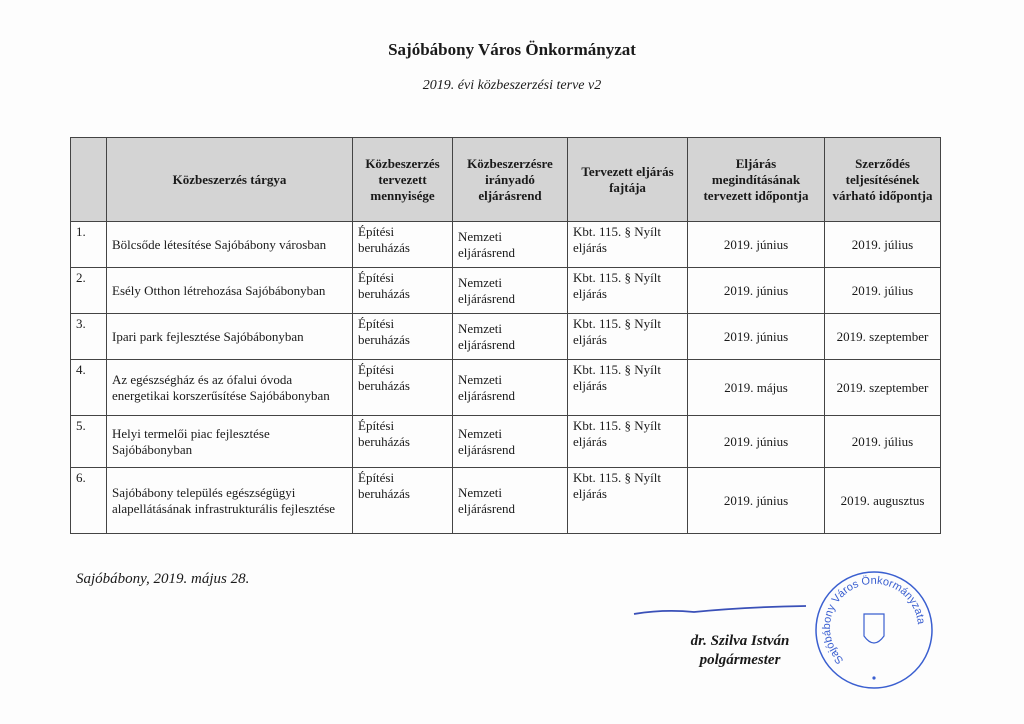  Describe the element at coordinates (88, 336) in the screenshot. I see `row-number: 3.` at that location.